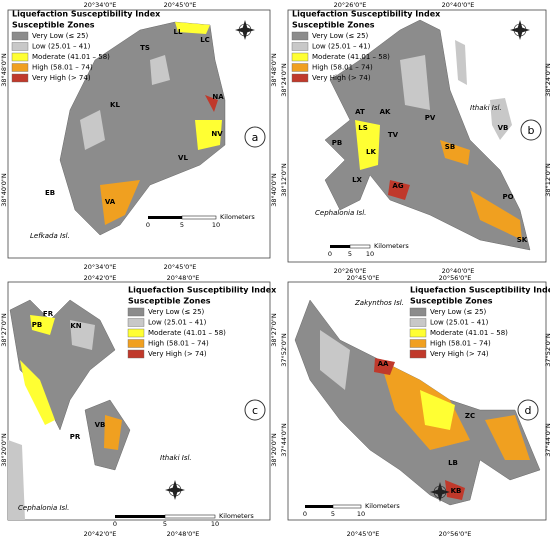  What do you see at coordinates (205, 40) in the screenshot?
I see `place-label: LC` at bounding box center [205, 40].